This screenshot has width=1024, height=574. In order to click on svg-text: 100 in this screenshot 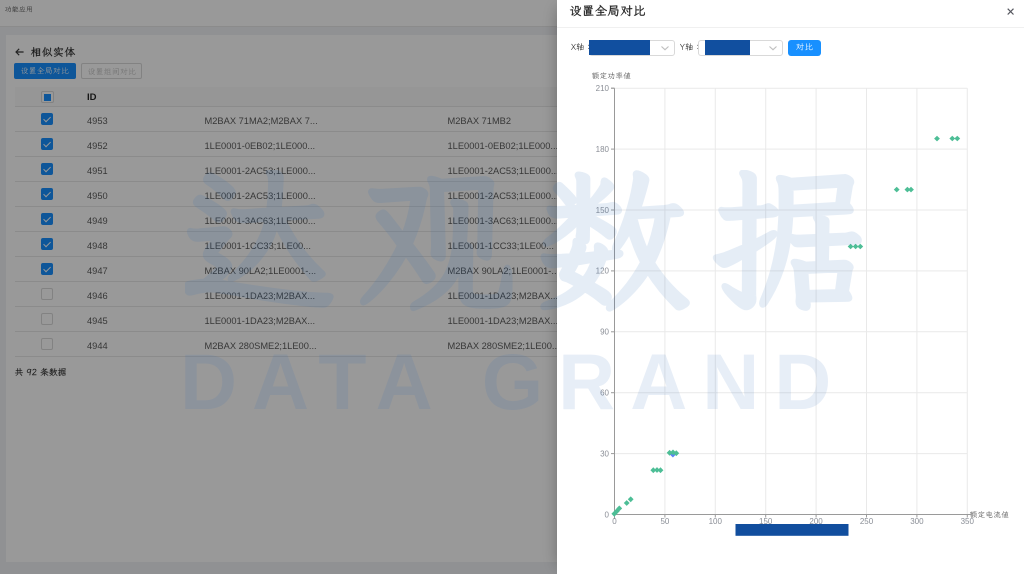, I will do `click(716, 521)`.